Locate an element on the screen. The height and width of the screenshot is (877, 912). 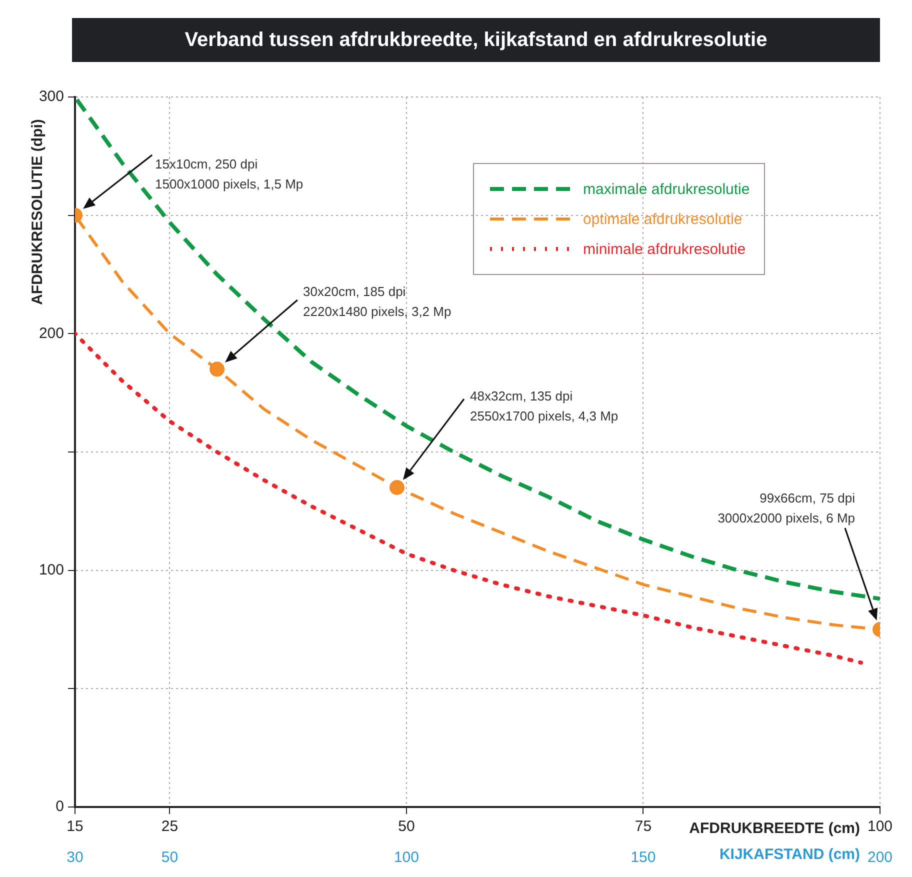
text: minimale afdrukresolutie is located at coordinates (664, 249).